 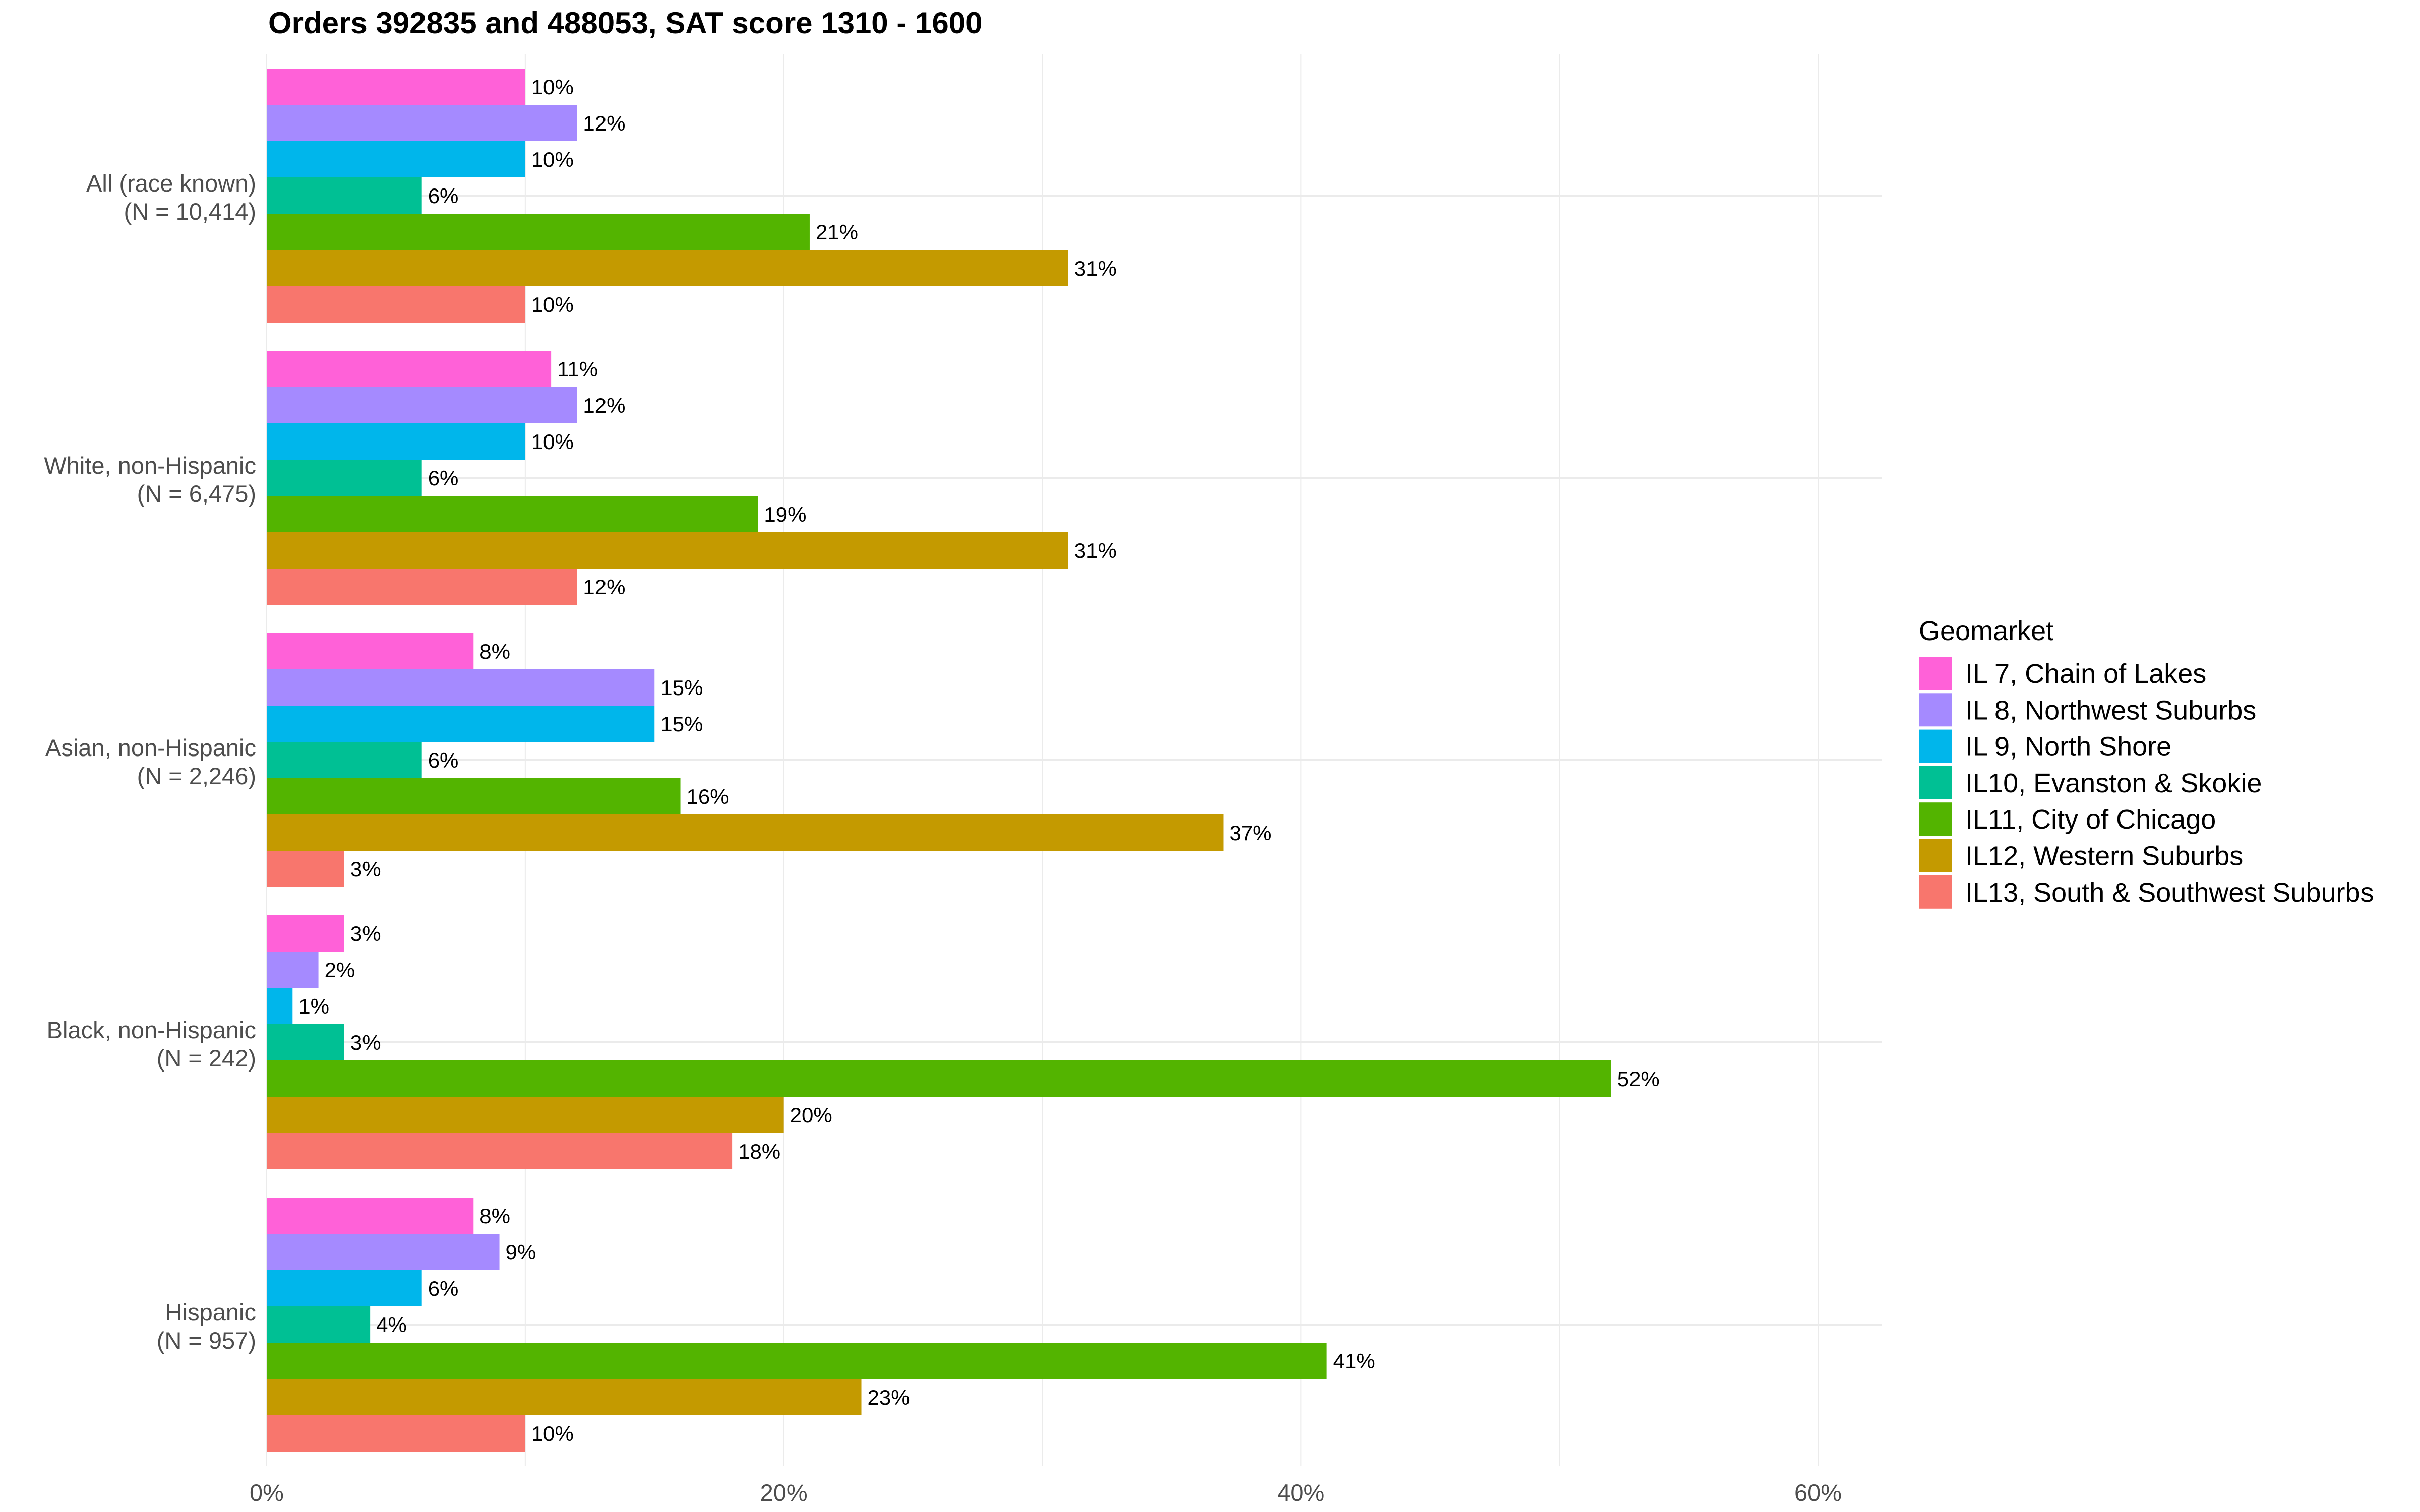 What do you see at coordinates (267, 1492) in the screenshot?
I see `x-tick-label: 0%` at bounding box center [267, 1492].